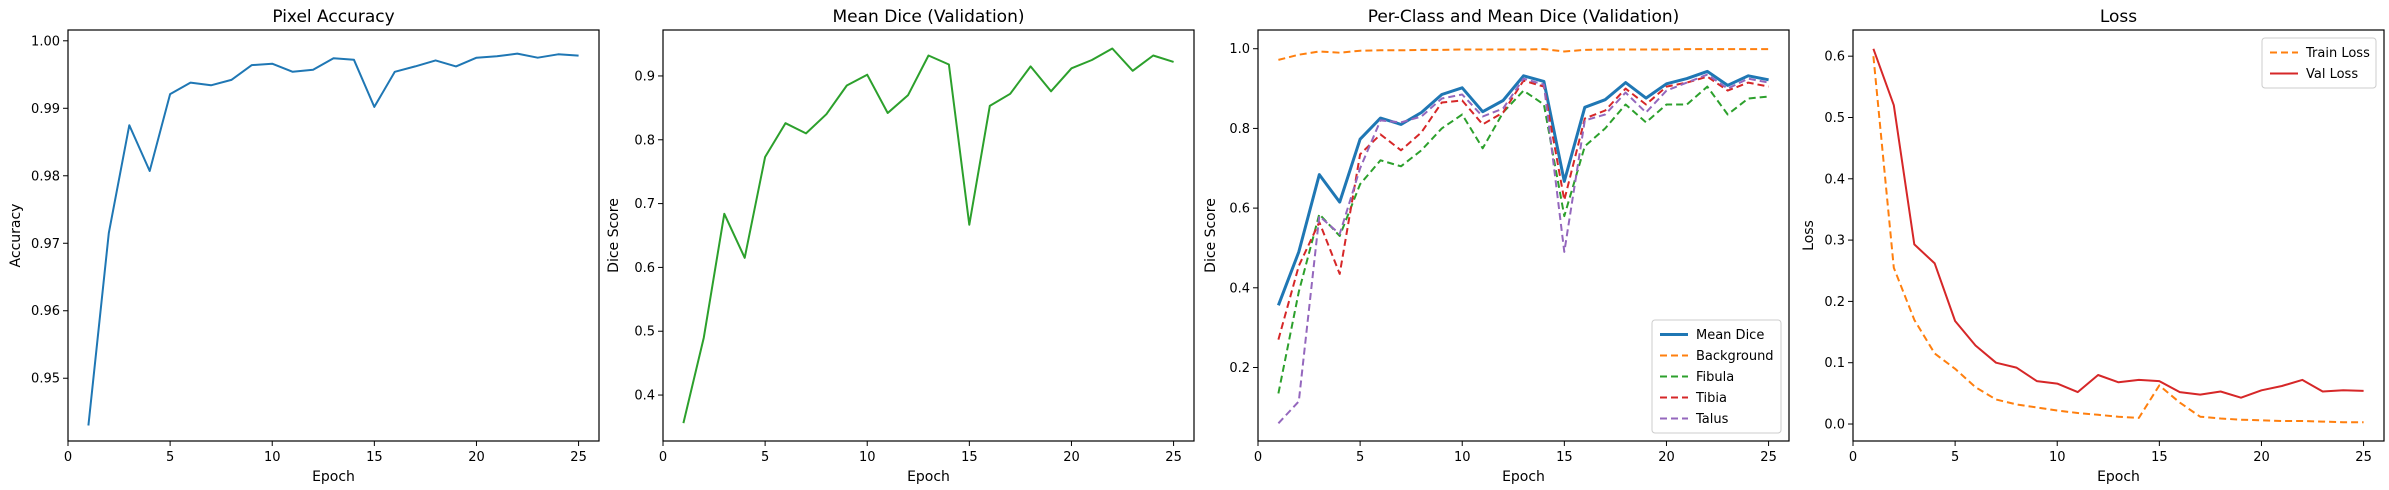 The height and width of the screenshot is (490, 2389). What do you see at coordinates (1735, 356) in the screenshot?
I see `legend-label: Background` at bounding box center [1735, 356].